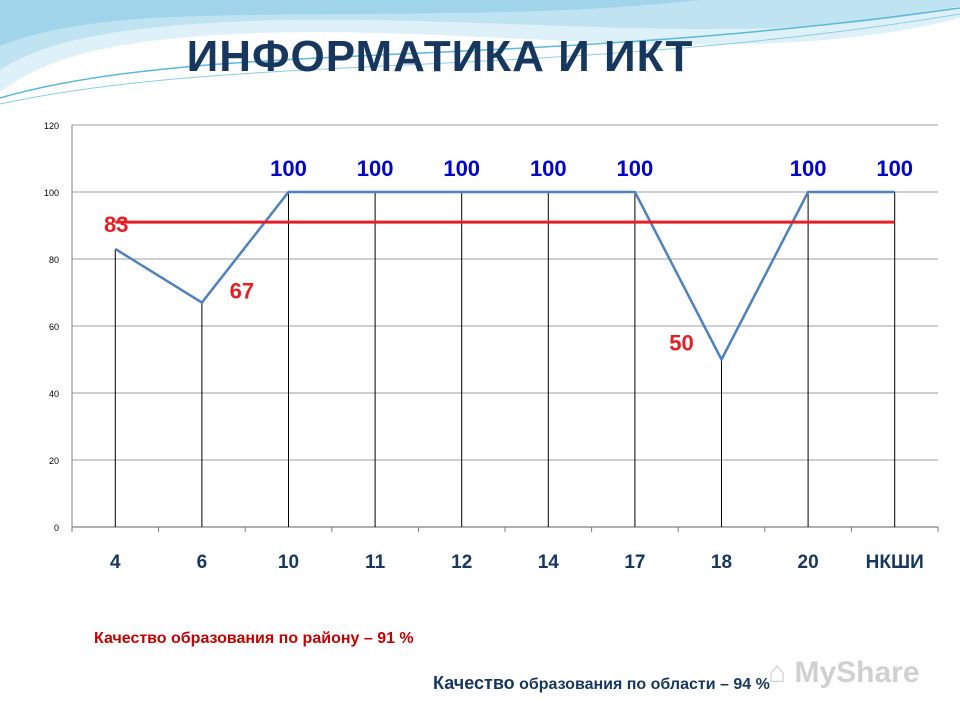 This screenshot has width=960, height=720. I want to click on y-tick-label: 40, so click(54, 394).